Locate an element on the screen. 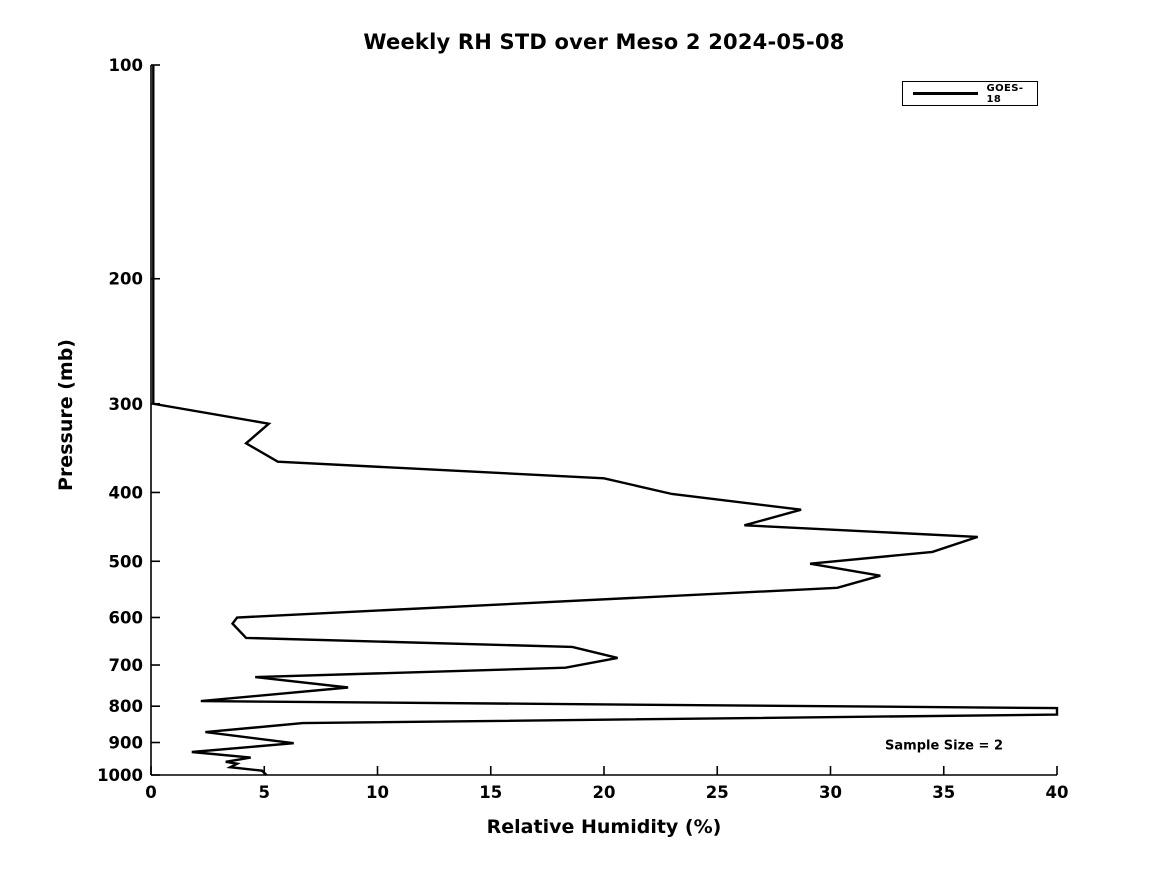 The height and width of the screenshot is (875, 1167). y-tick-label: 100 is located at coordinates (126, 65).